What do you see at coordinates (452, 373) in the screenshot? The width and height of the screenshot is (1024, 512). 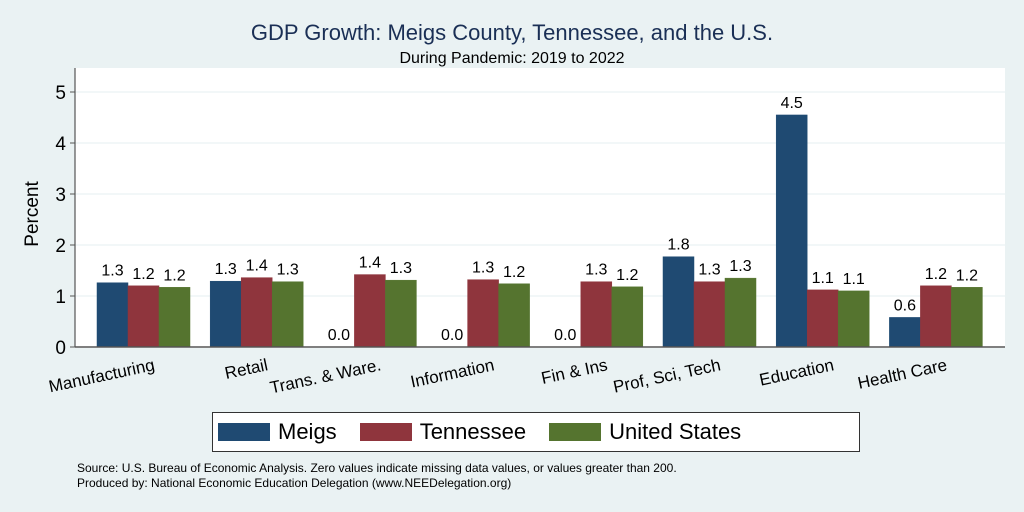 I see `x-tick-label: Information` at bounding box center [452, 373].